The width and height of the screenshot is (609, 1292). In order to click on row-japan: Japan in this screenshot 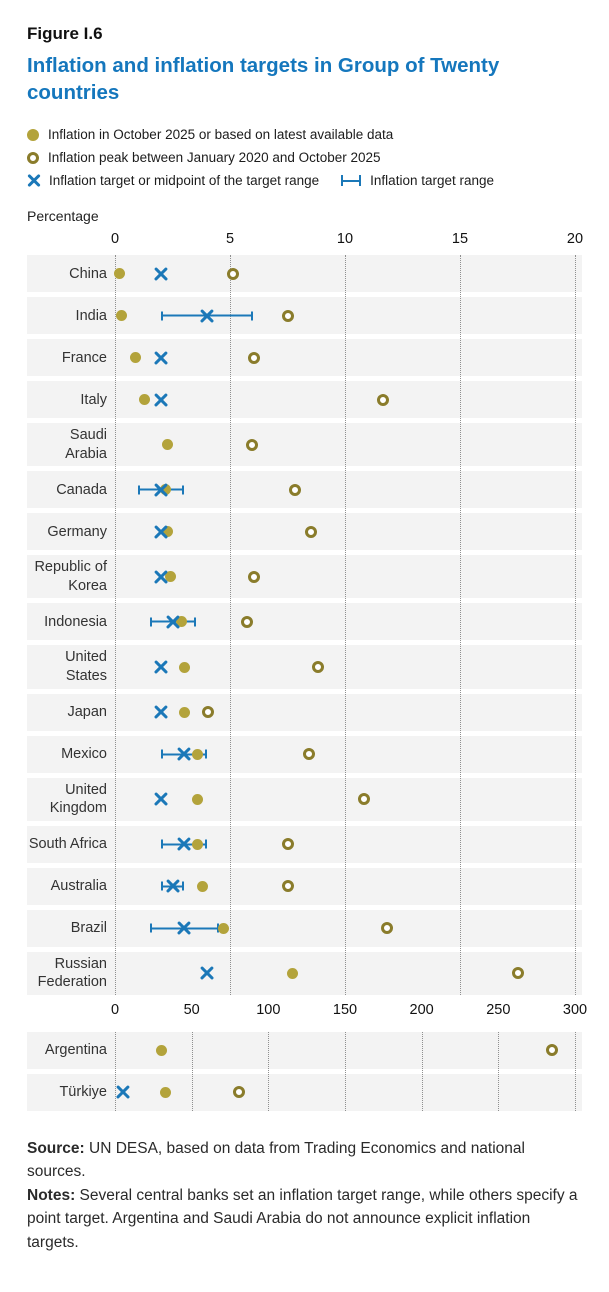, I will do `click(304, 712)`.